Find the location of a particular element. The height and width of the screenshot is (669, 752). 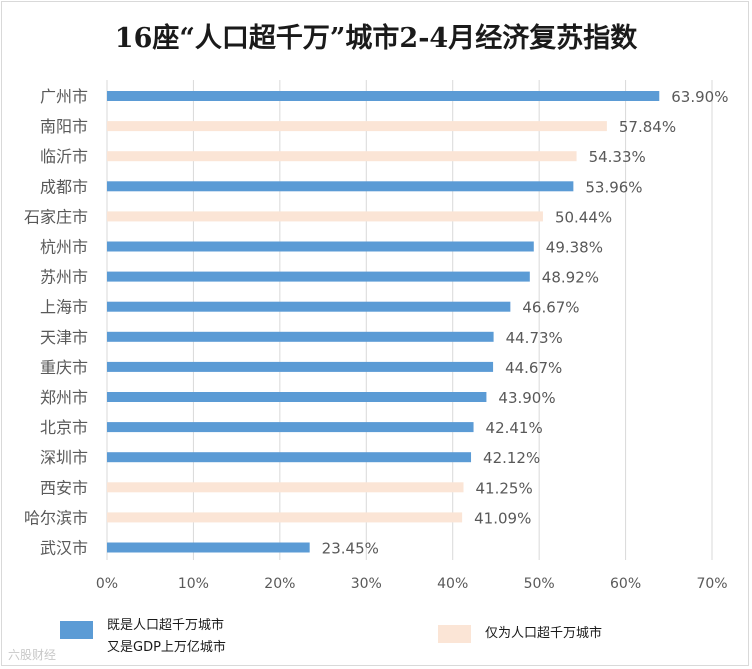

data-label: 50.44% is located at coordinates (583, 217).